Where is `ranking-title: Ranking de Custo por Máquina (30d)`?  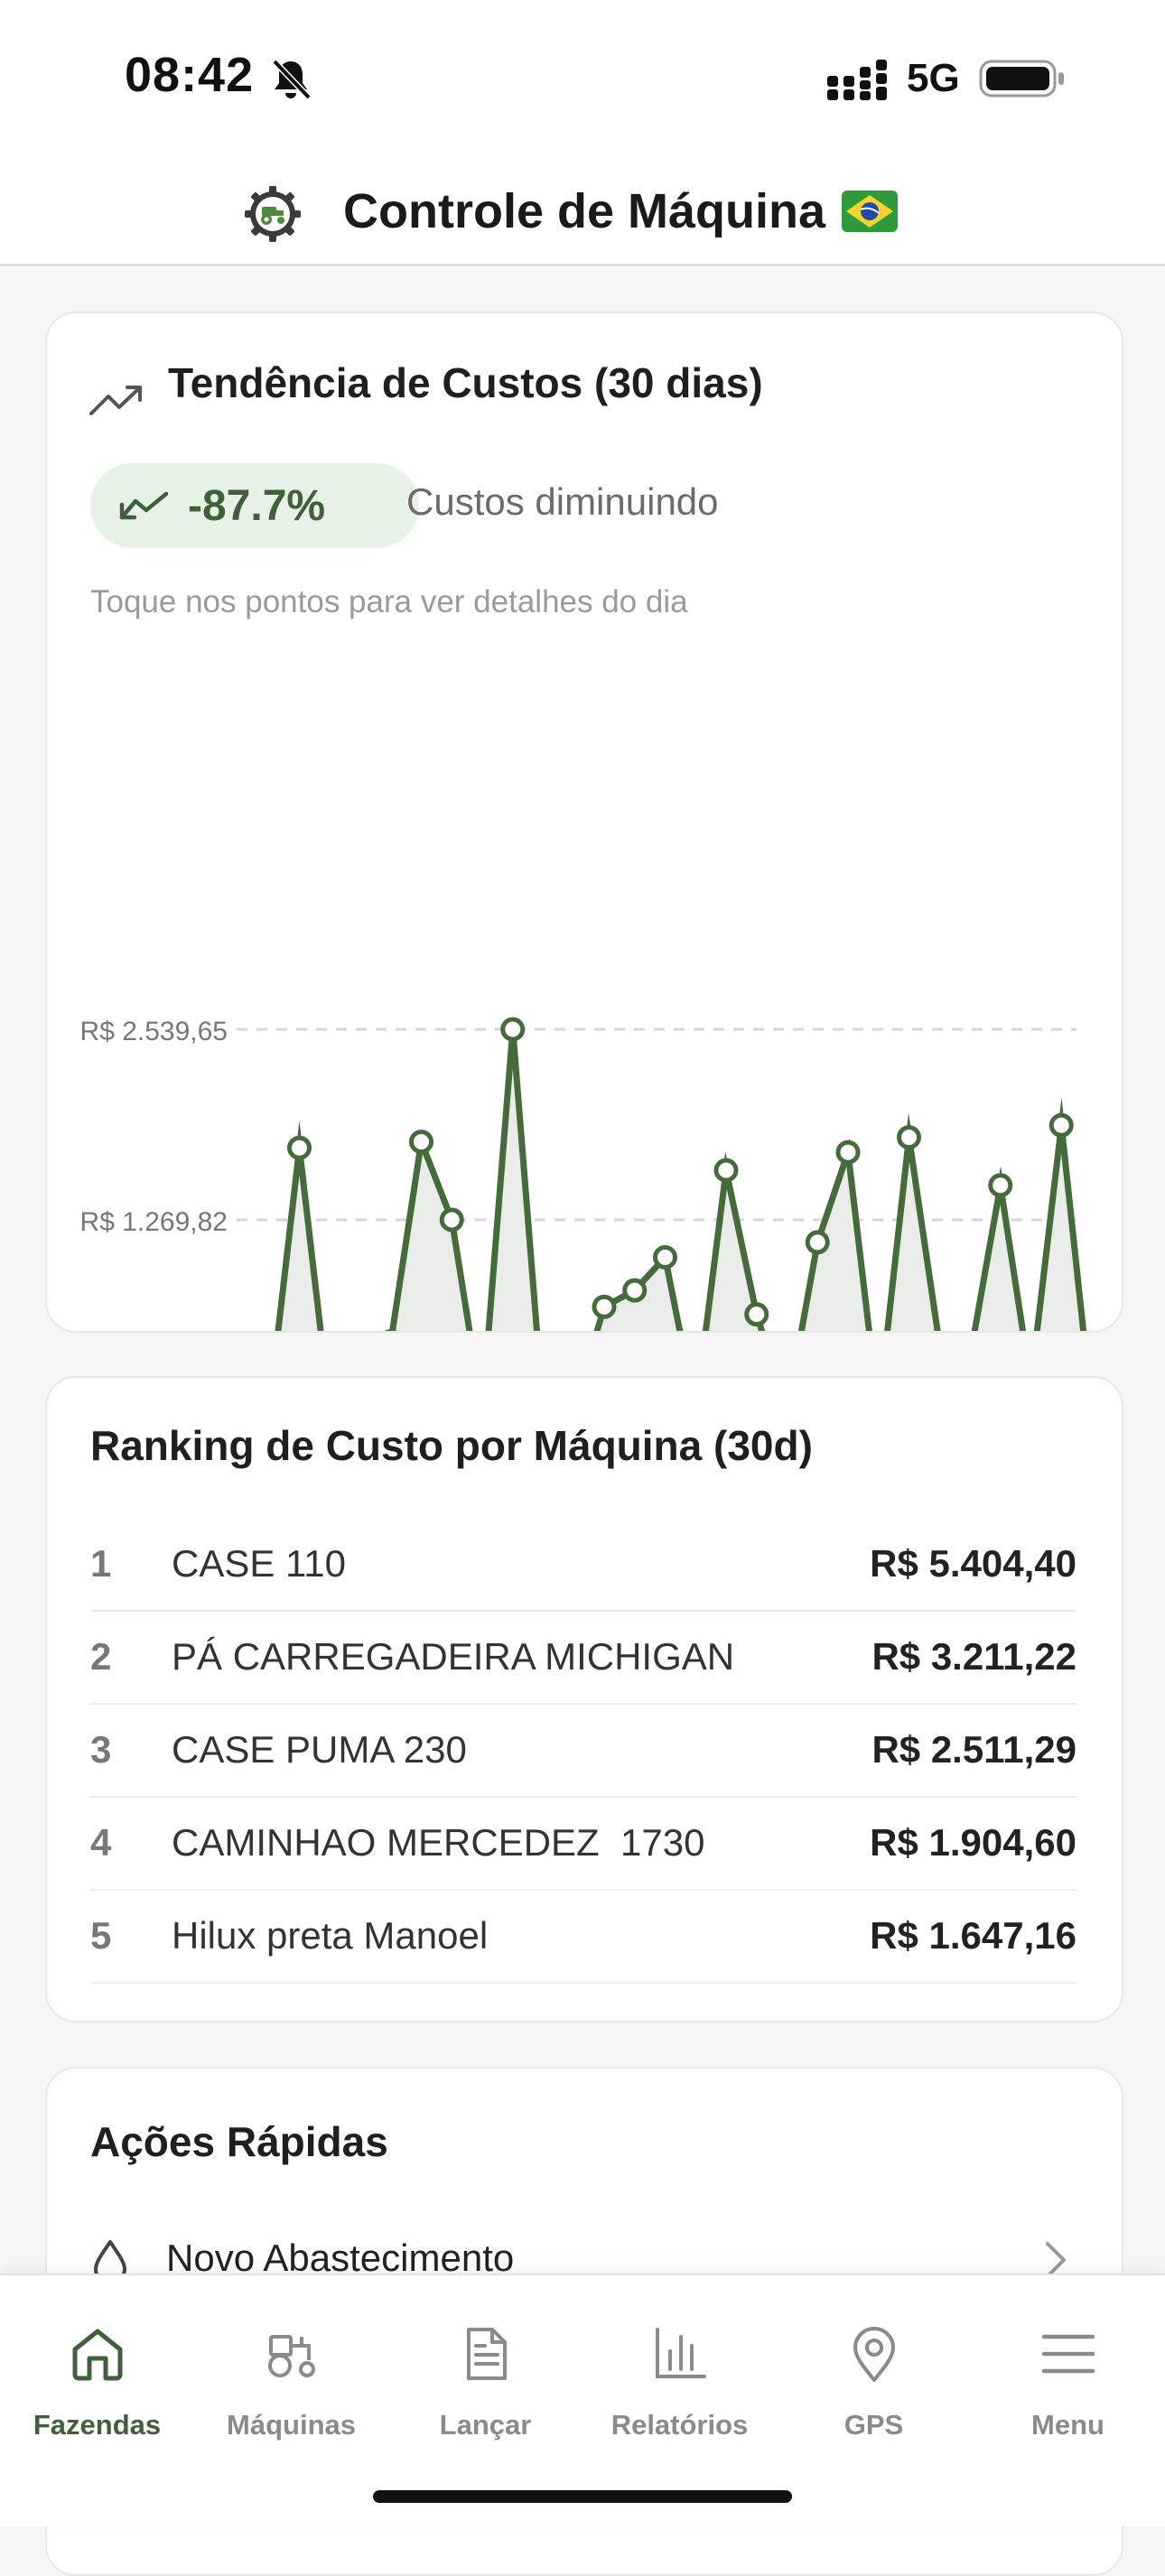
ranking-title: Ranking de Custo por Máquina (30d) is located at coordinates (451, 1445).